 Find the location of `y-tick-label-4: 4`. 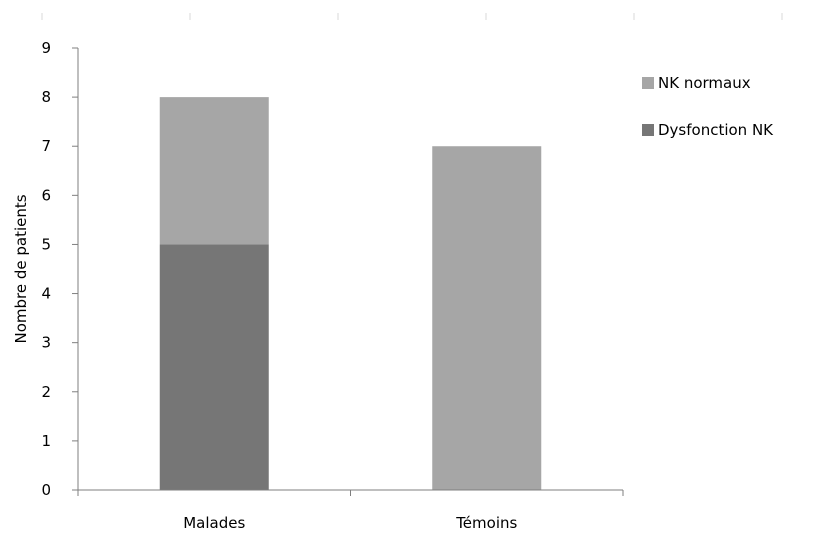

y-tick-label-4: 4 is located at coordinates (46, 294).